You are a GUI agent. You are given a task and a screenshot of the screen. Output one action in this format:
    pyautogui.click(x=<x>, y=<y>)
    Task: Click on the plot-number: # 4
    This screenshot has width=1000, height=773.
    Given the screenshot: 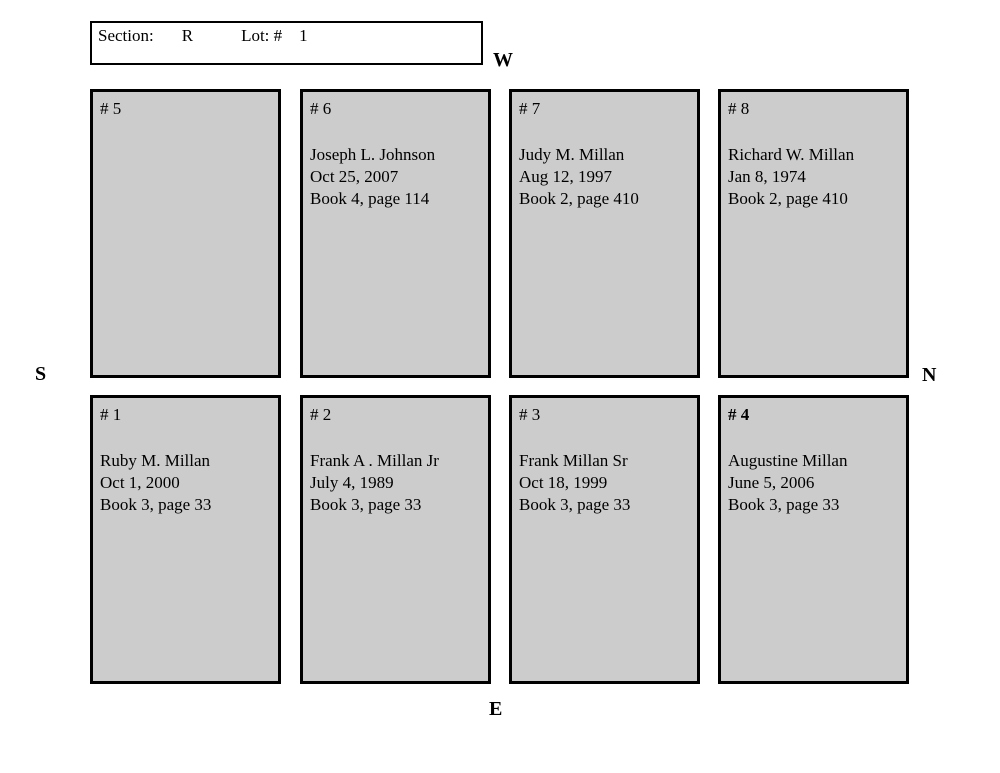 What is the action you would take?
    pyautogui.click(x=739, y=414)
    